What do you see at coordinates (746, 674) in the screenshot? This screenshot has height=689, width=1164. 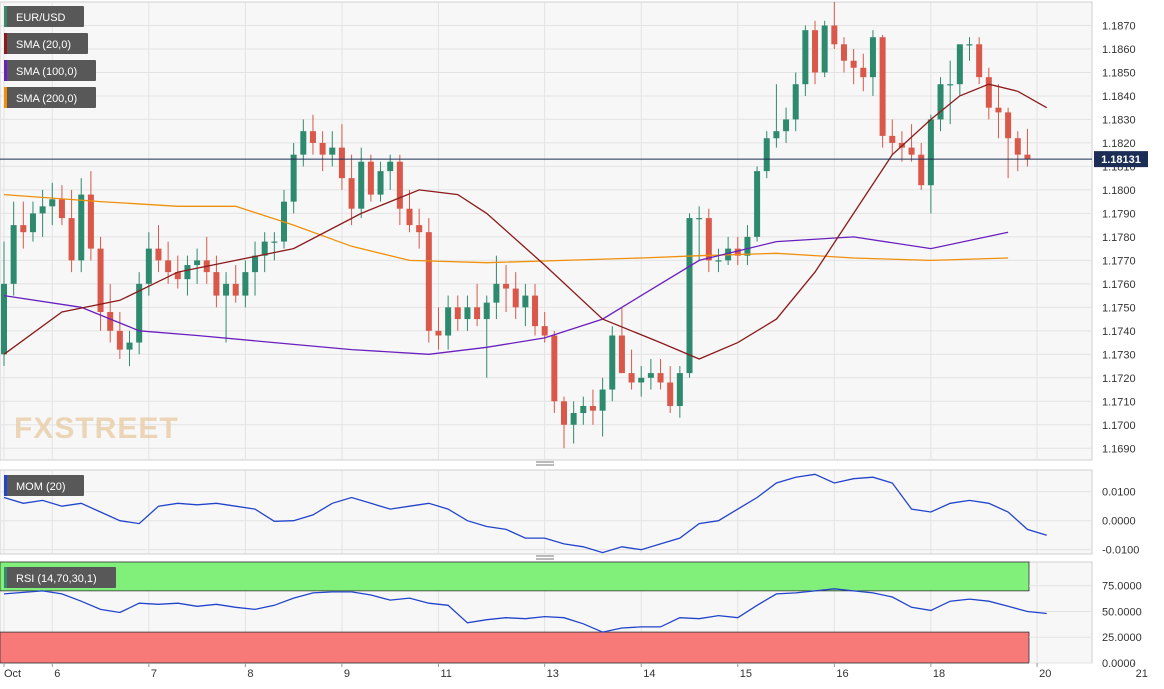 I see `x-tick-label: 15` at bounding box center [746, 674].